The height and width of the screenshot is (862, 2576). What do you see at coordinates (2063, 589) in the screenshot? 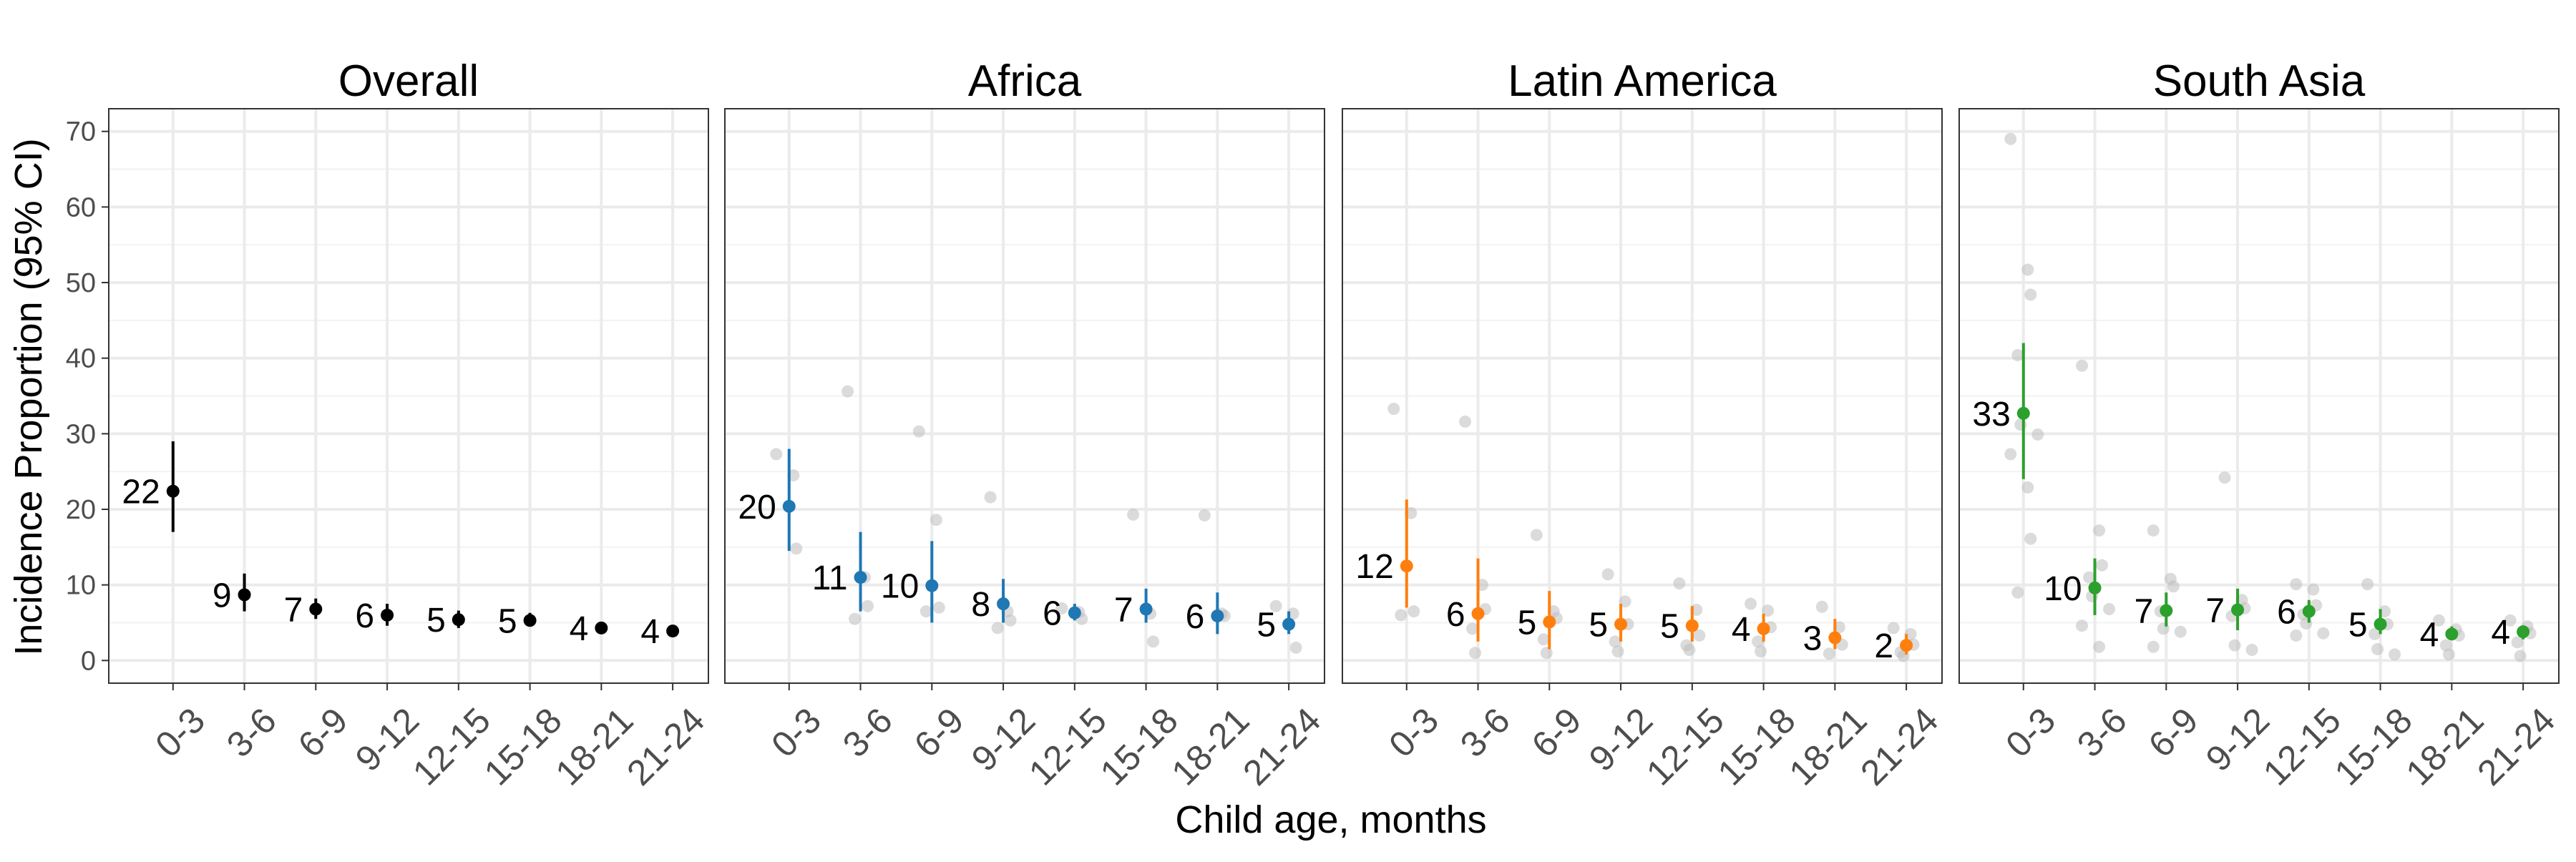
I see `estimate-label: 10` at bounding box center [2063, 589].